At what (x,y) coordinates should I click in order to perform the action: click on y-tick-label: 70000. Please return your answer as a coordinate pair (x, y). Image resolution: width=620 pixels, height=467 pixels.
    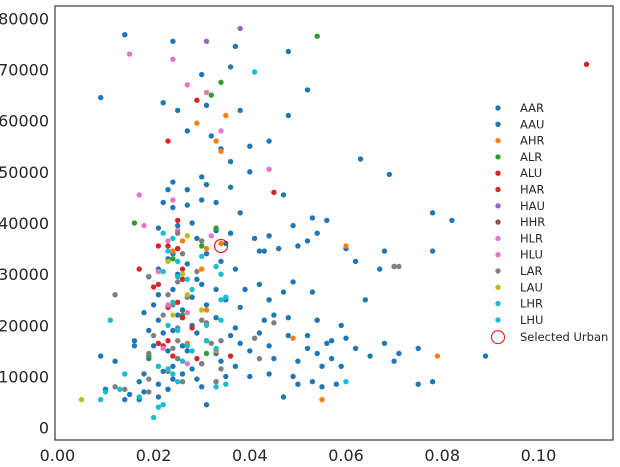
    Looking at the image, I should click on (24, 69).